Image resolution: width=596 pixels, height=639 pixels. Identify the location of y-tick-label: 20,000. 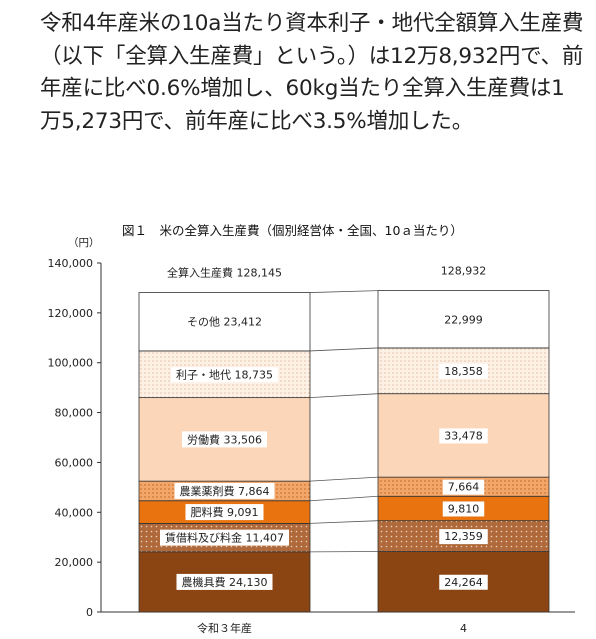
(74, 562).